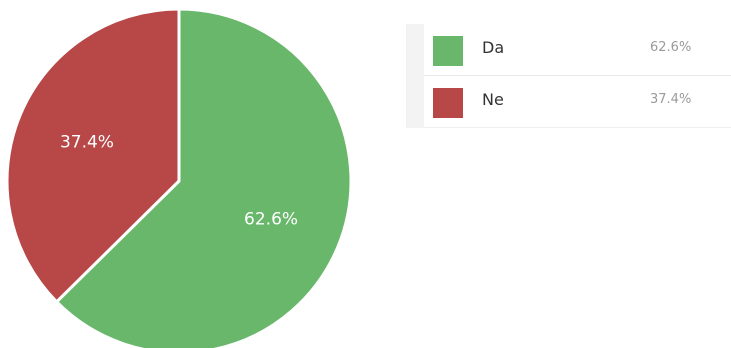 The image size is (731, 348). Describe the element at coordinates (671, 99) in the screenshot. I see `legend-value-ne: 37.4%` at that location.